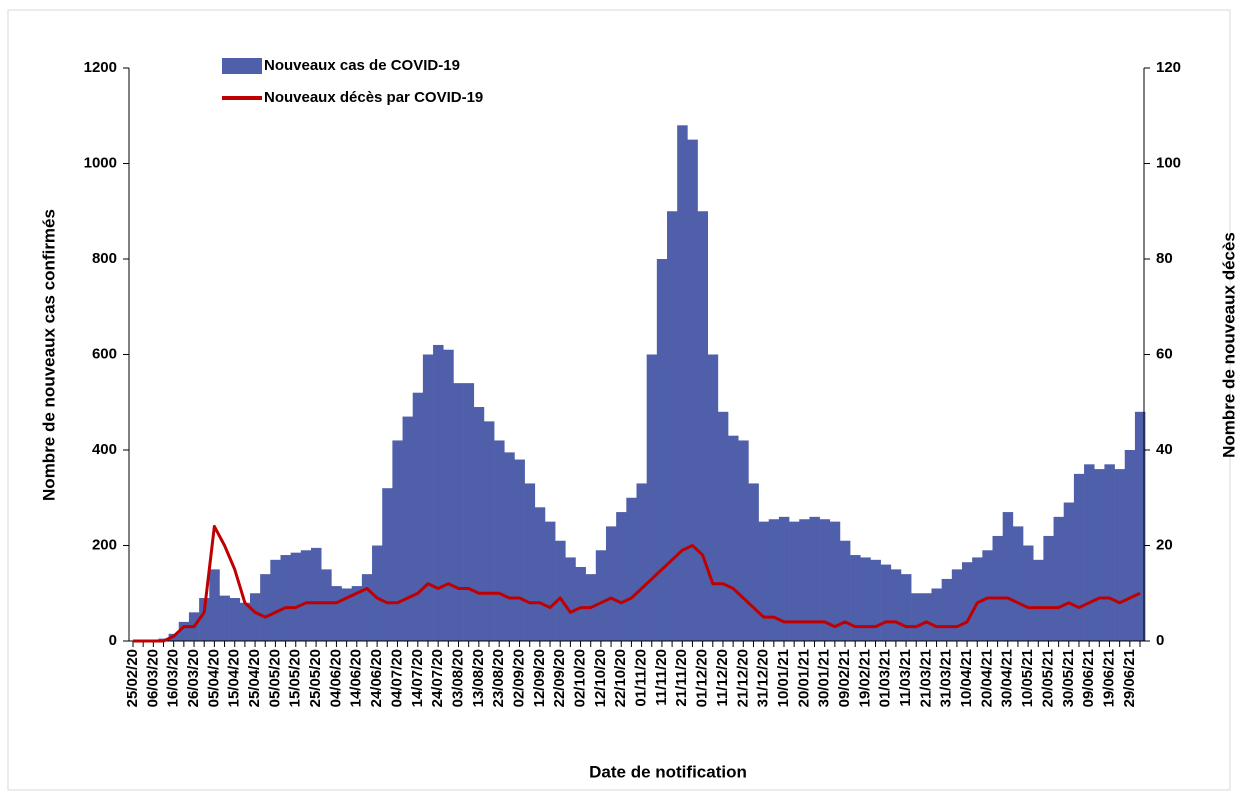 The height and width of the screenshot is (803, 1239). Describe the element at coordinates (104, 544) in the screenshot. I see `y-tick-label: 200` at that location.